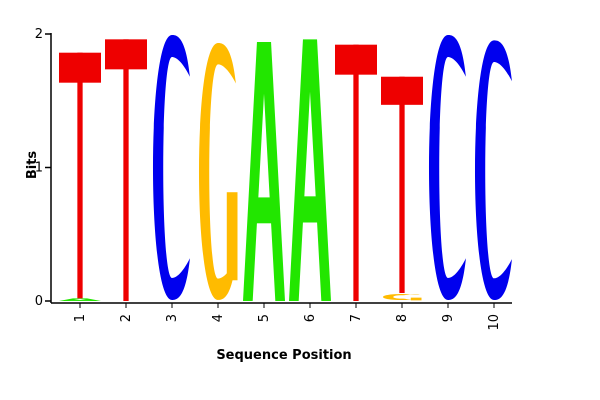  I want to click on y-axis-ticks: 0 1 2, so click(43, 168).